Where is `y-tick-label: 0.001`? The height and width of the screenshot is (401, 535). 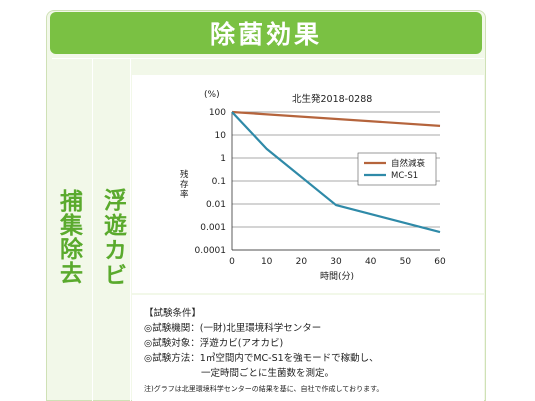
y-tick-label: 0.001 is located at coordinates (213, 228).